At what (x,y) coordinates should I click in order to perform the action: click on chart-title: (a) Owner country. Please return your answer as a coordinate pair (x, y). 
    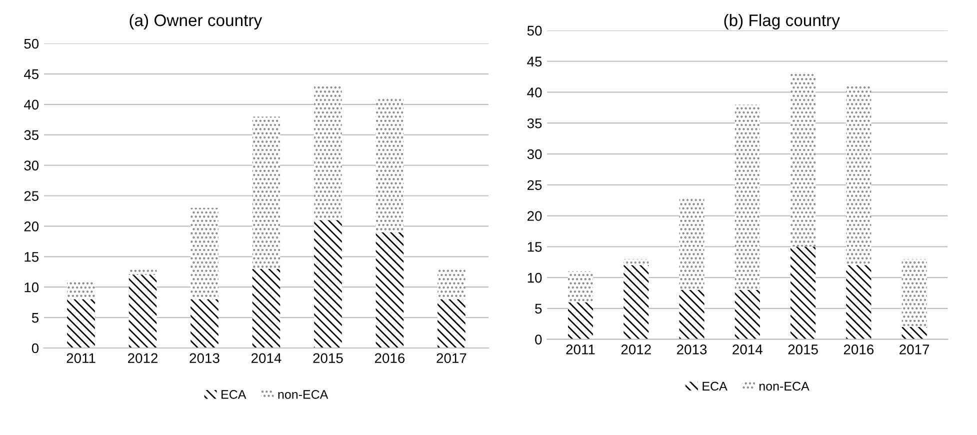
    Looking at the image, I should click on (196, 22).